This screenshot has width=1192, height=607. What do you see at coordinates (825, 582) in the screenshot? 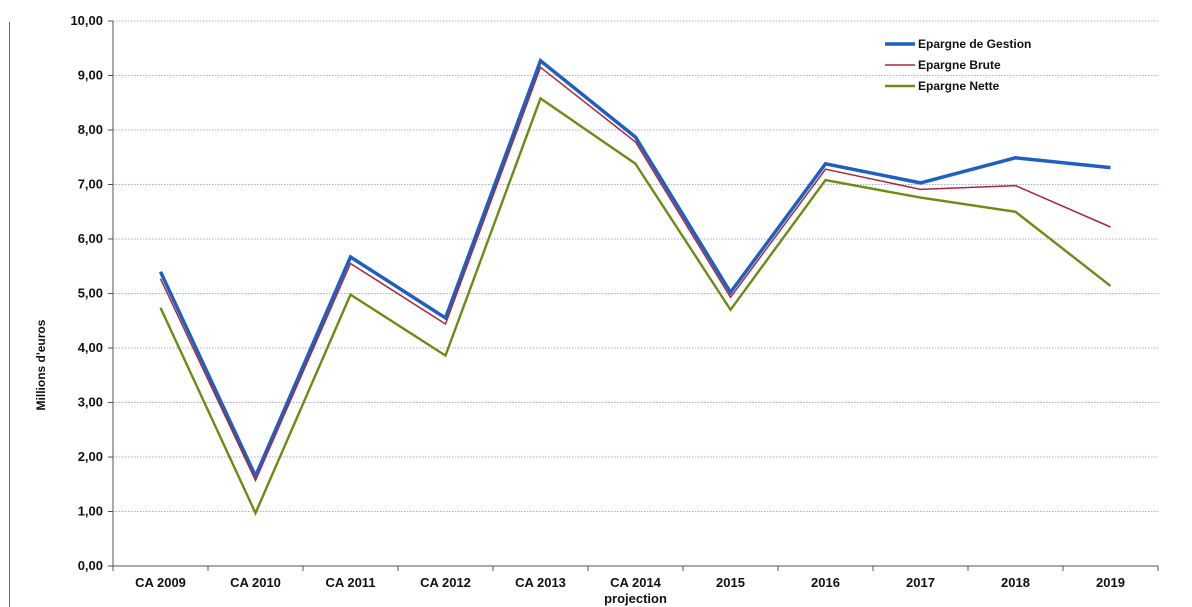
I see `x-tick-label: 2016` at bounding box center [825, 582].